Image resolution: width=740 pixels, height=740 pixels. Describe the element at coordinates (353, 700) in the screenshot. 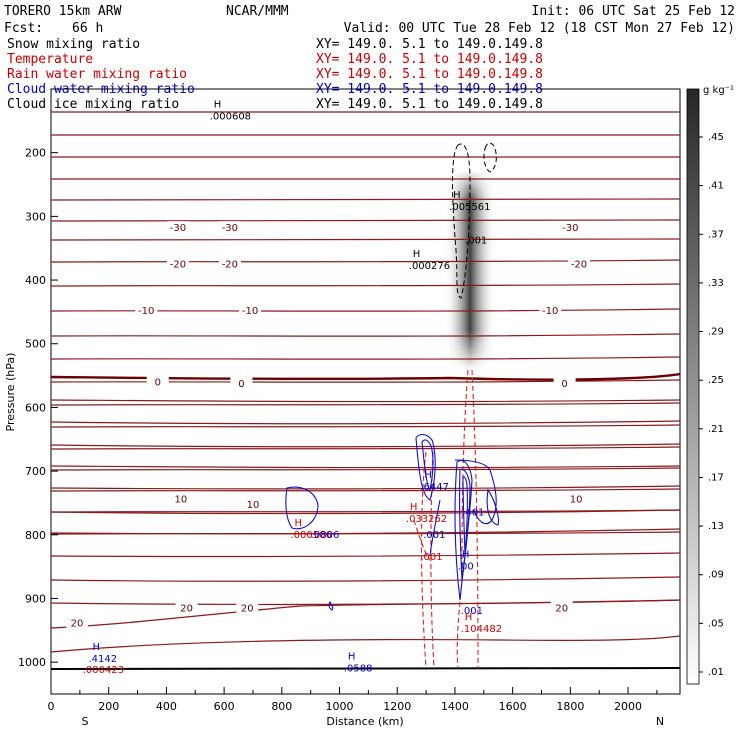

I see `x-axis: 0 200 400 600 800 1000 1200 1400 1600 1800 2000` at that location.